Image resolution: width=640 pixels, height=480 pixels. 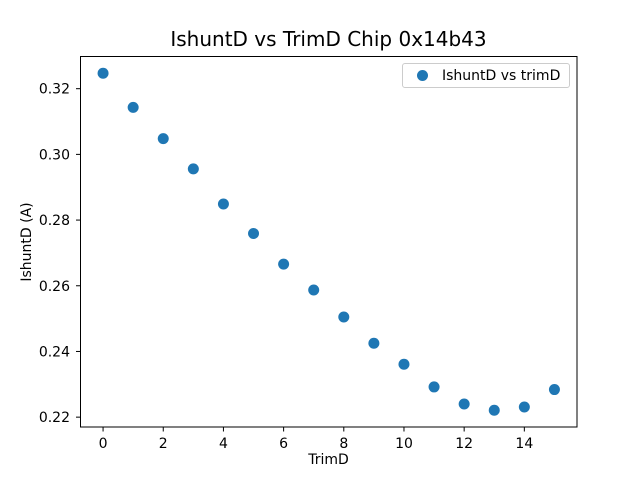 What do you see at coordinates (103, 444) in the screenshot?
I see `x-tick-label: 0` at bounding box center [103, 444].